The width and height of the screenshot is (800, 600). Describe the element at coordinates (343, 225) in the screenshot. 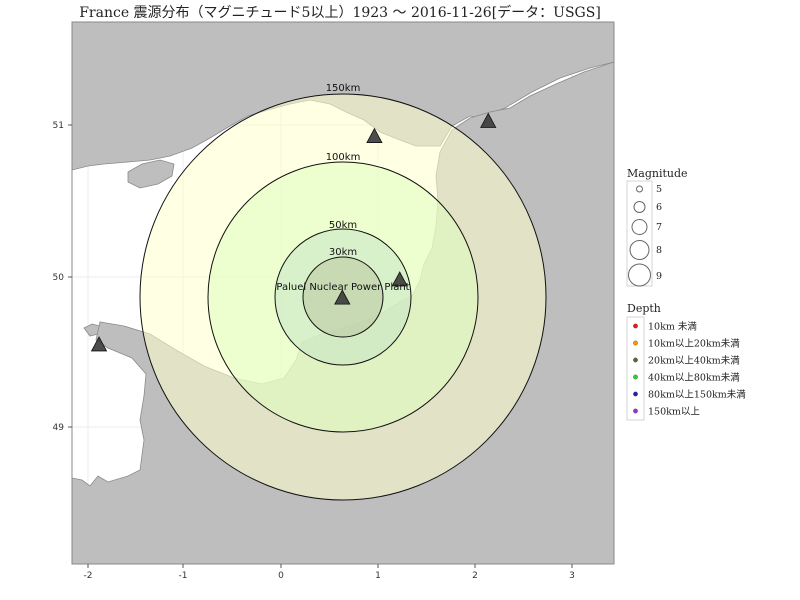

I see `ring-label: 50km` at that location.